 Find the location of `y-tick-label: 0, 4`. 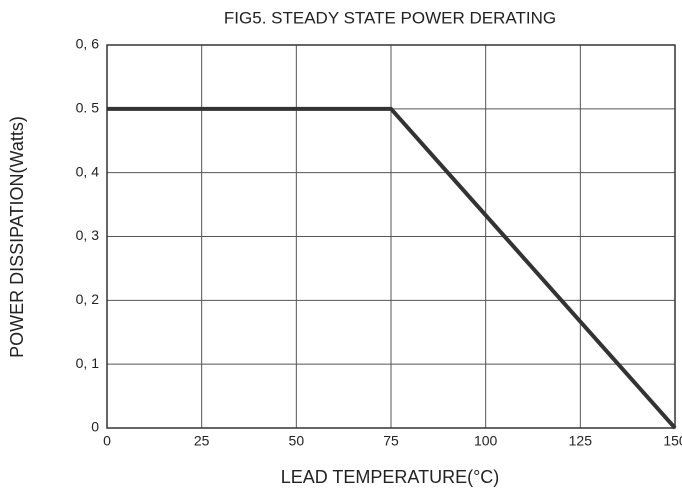

y-tick-label: 0, 4 is located at coordinates (88, 171).